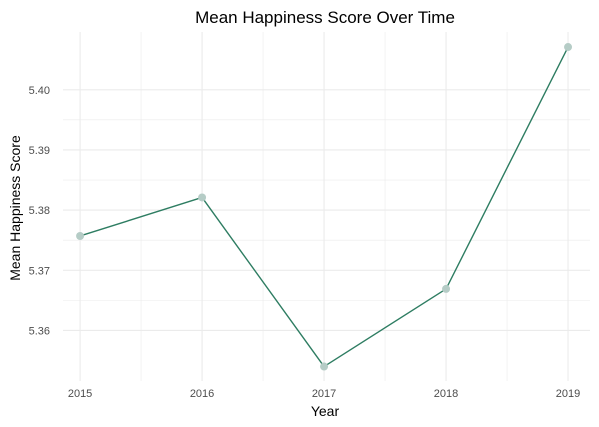  Describe the element at coordinates (325, 411) in the screenshot. I see `x-axis-title: Year` at that location.